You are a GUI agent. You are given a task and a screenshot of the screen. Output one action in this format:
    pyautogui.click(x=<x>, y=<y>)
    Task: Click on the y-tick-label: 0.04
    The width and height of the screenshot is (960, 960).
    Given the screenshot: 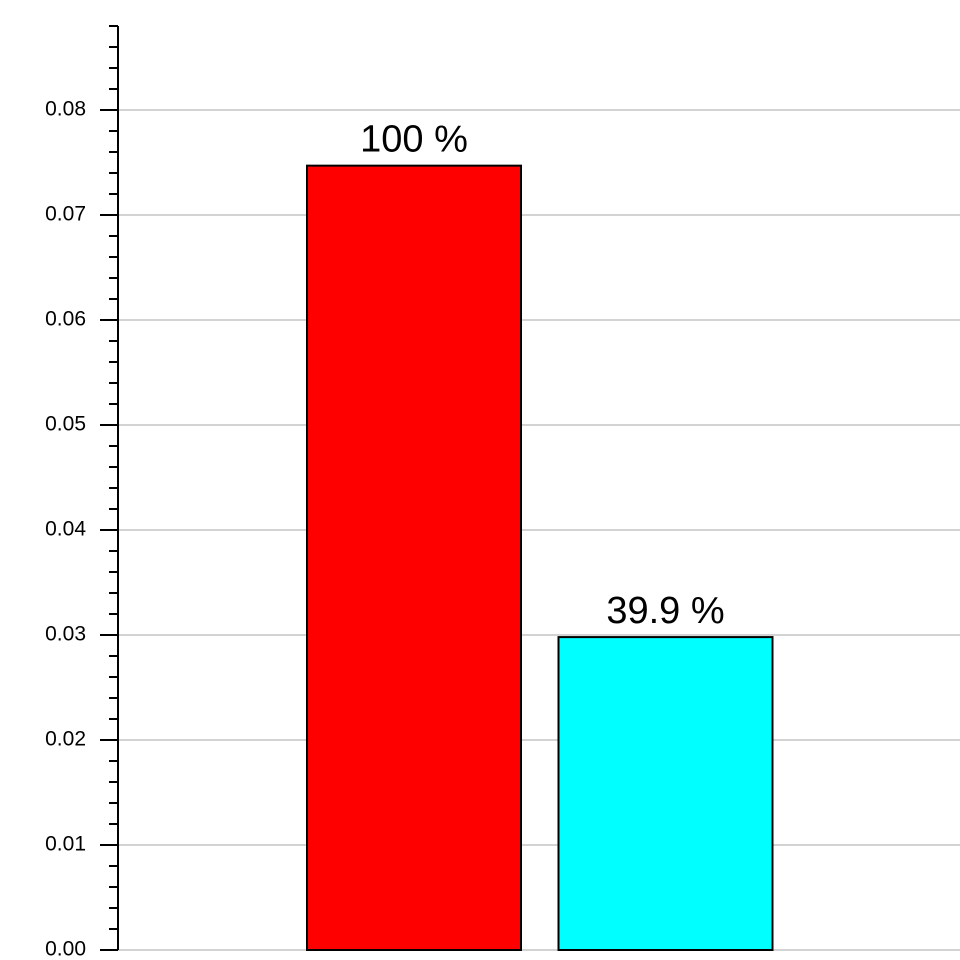 What is the action you would take?
    pyautogui.click(x=65, y=529)
    